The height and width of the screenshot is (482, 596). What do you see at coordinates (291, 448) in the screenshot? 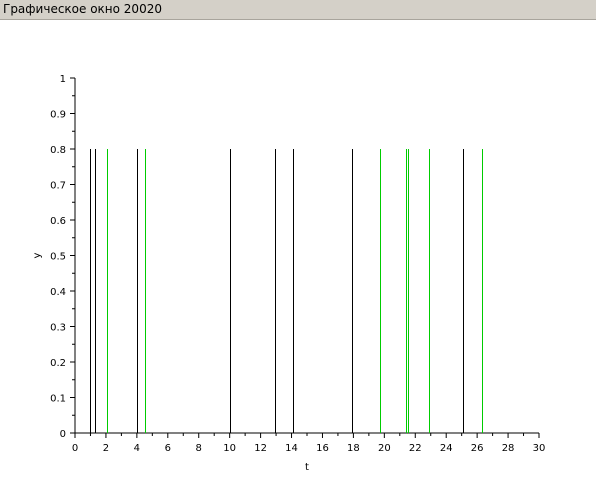
I see `x-tick-label: 14` at bounding box center [291, 448].